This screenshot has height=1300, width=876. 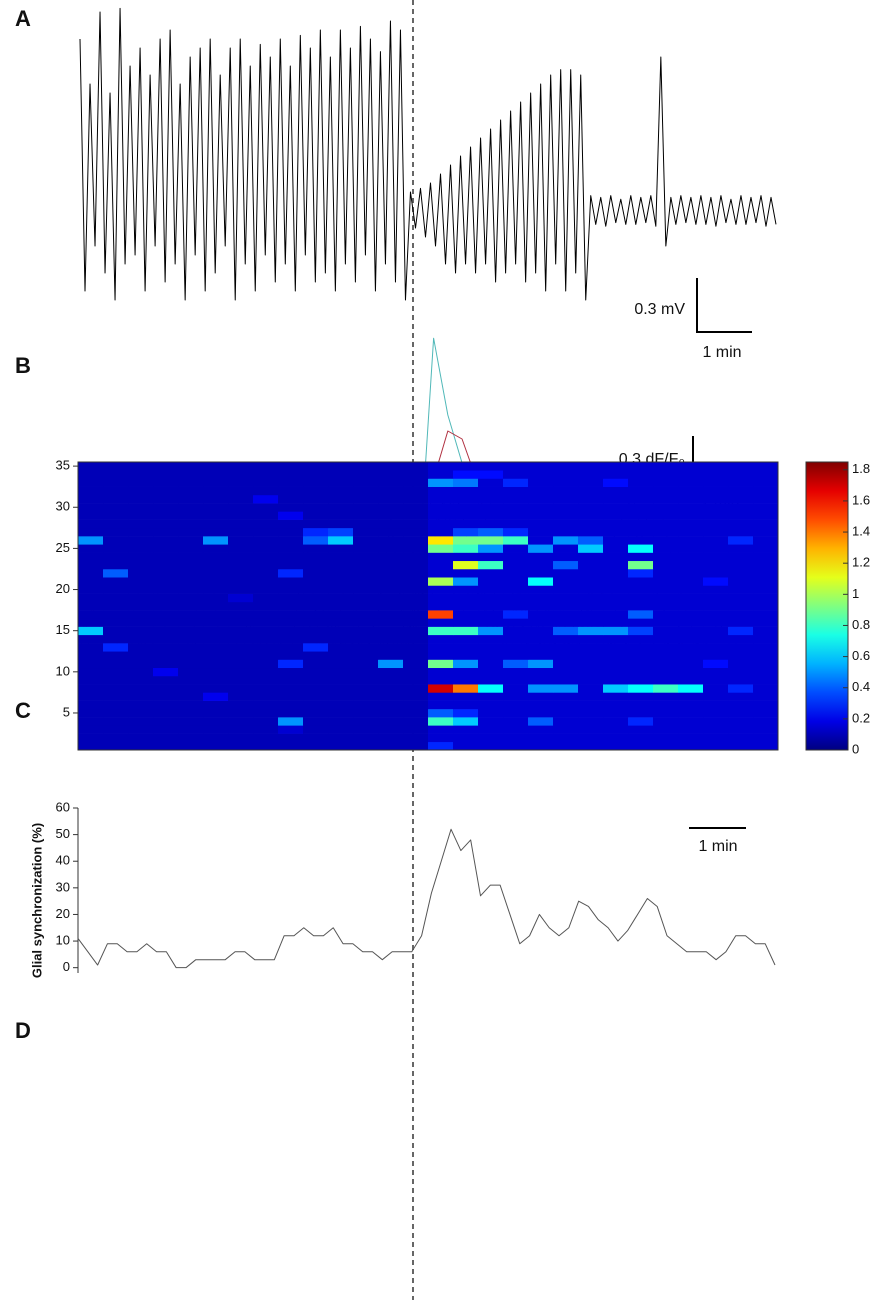 I want to click on colorbar-tick-label: 0.4, so click(x=861, y=686).